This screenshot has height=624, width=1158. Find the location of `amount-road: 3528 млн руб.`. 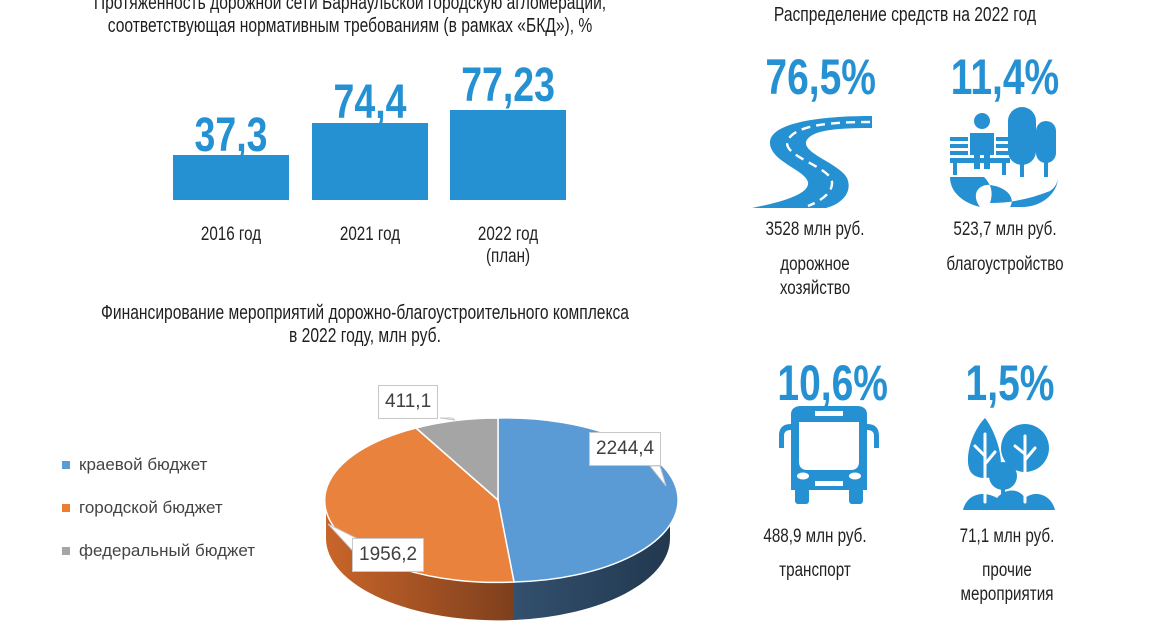

amount-road: 3528 млн руб. is located at coordinates (815, 229).